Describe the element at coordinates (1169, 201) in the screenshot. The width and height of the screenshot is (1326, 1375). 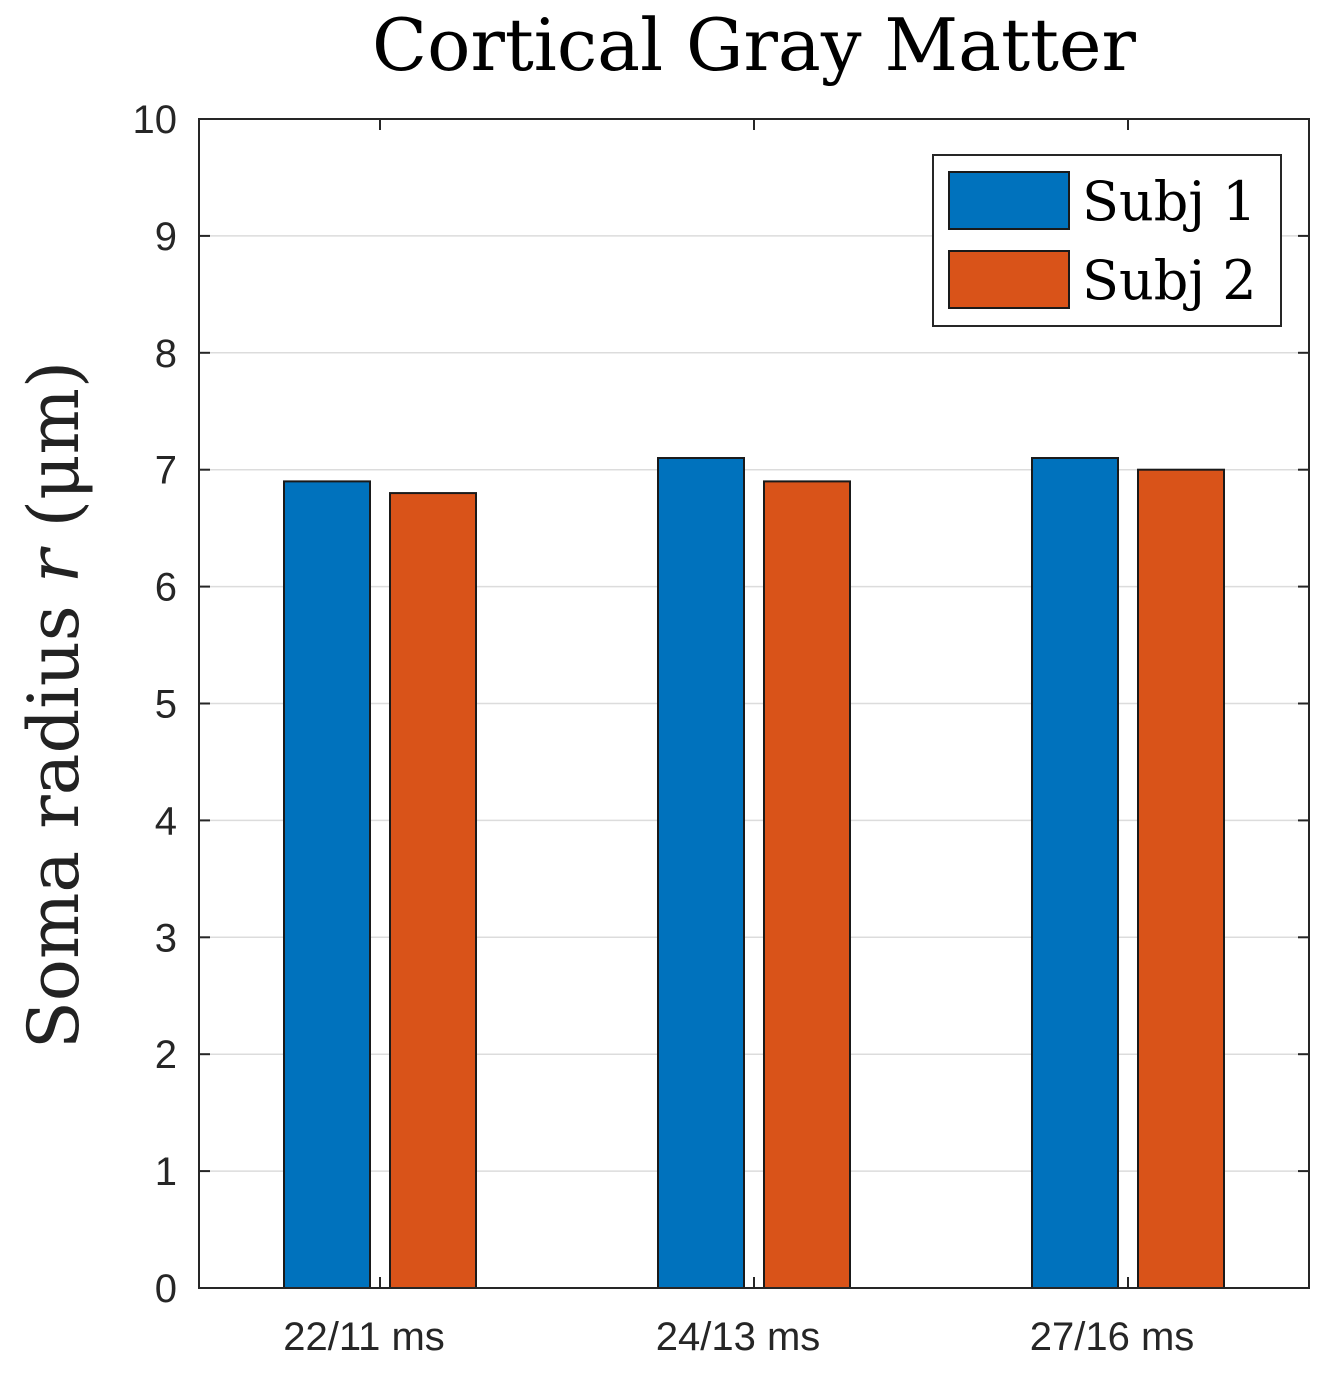
I see `legend-label-1: Subj 1` at that location.